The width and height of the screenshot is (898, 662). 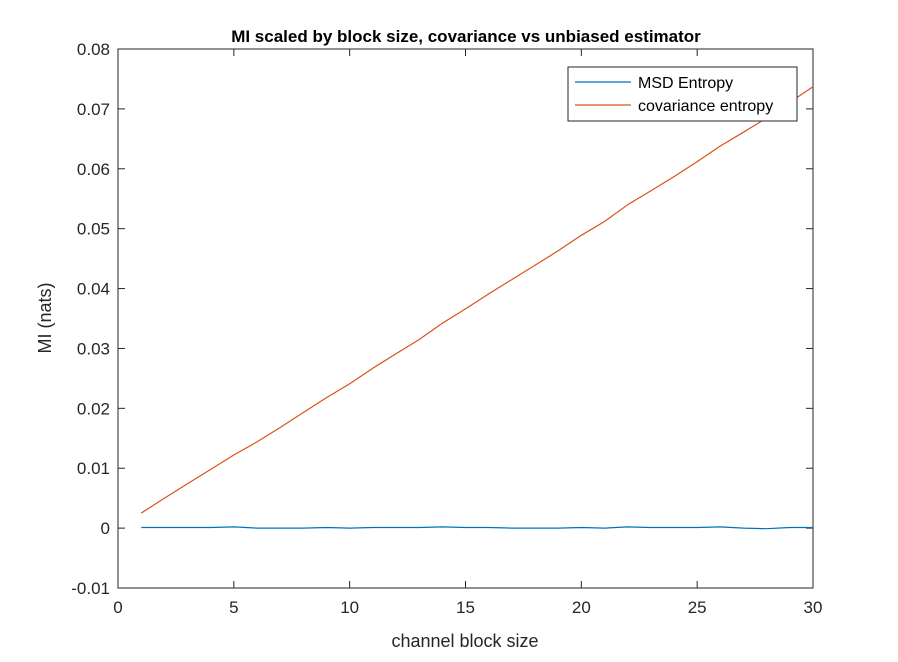 I want to click on series-line-msd-entropy, so click(x=477, y=528).